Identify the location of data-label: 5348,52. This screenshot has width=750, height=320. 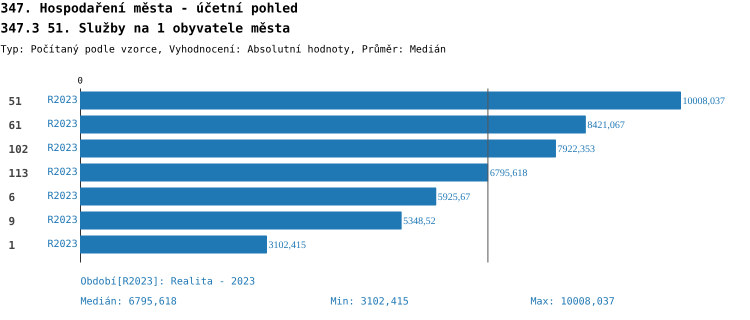
(419, 221).